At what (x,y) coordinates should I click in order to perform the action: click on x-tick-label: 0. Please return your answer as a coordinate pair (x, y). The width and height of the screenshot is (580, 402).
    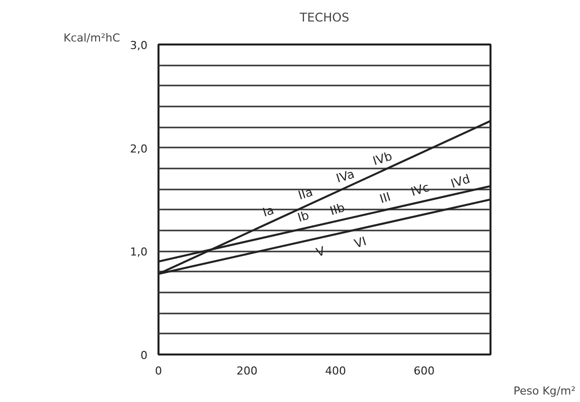
    Looking at the image, I should click on (158, 371).